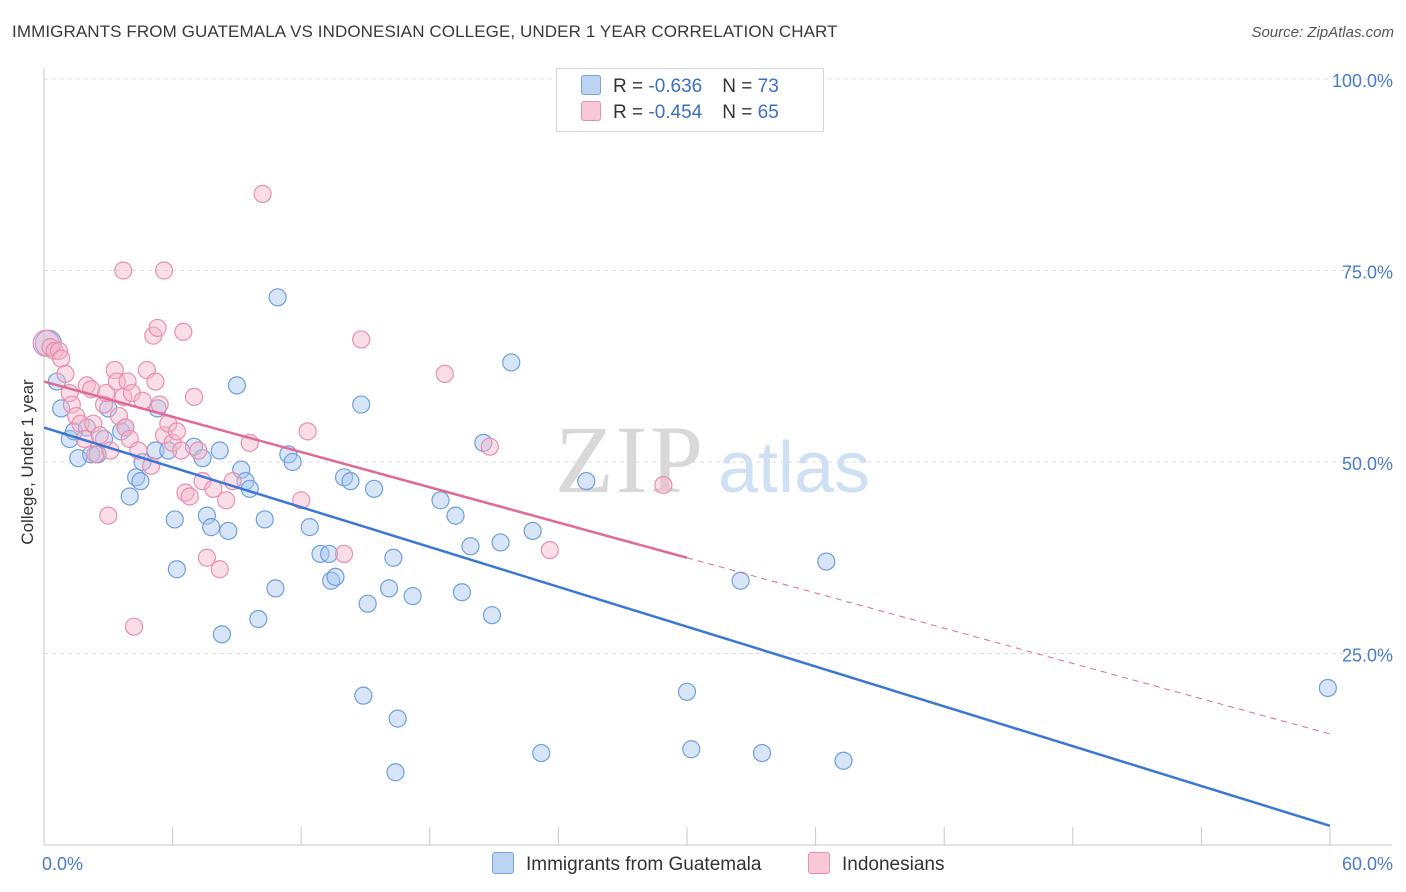 Image resolution: width=1406 pixels, height=892 pixels. I want to click on watermark-atlas: atlas, so click(794, 468).